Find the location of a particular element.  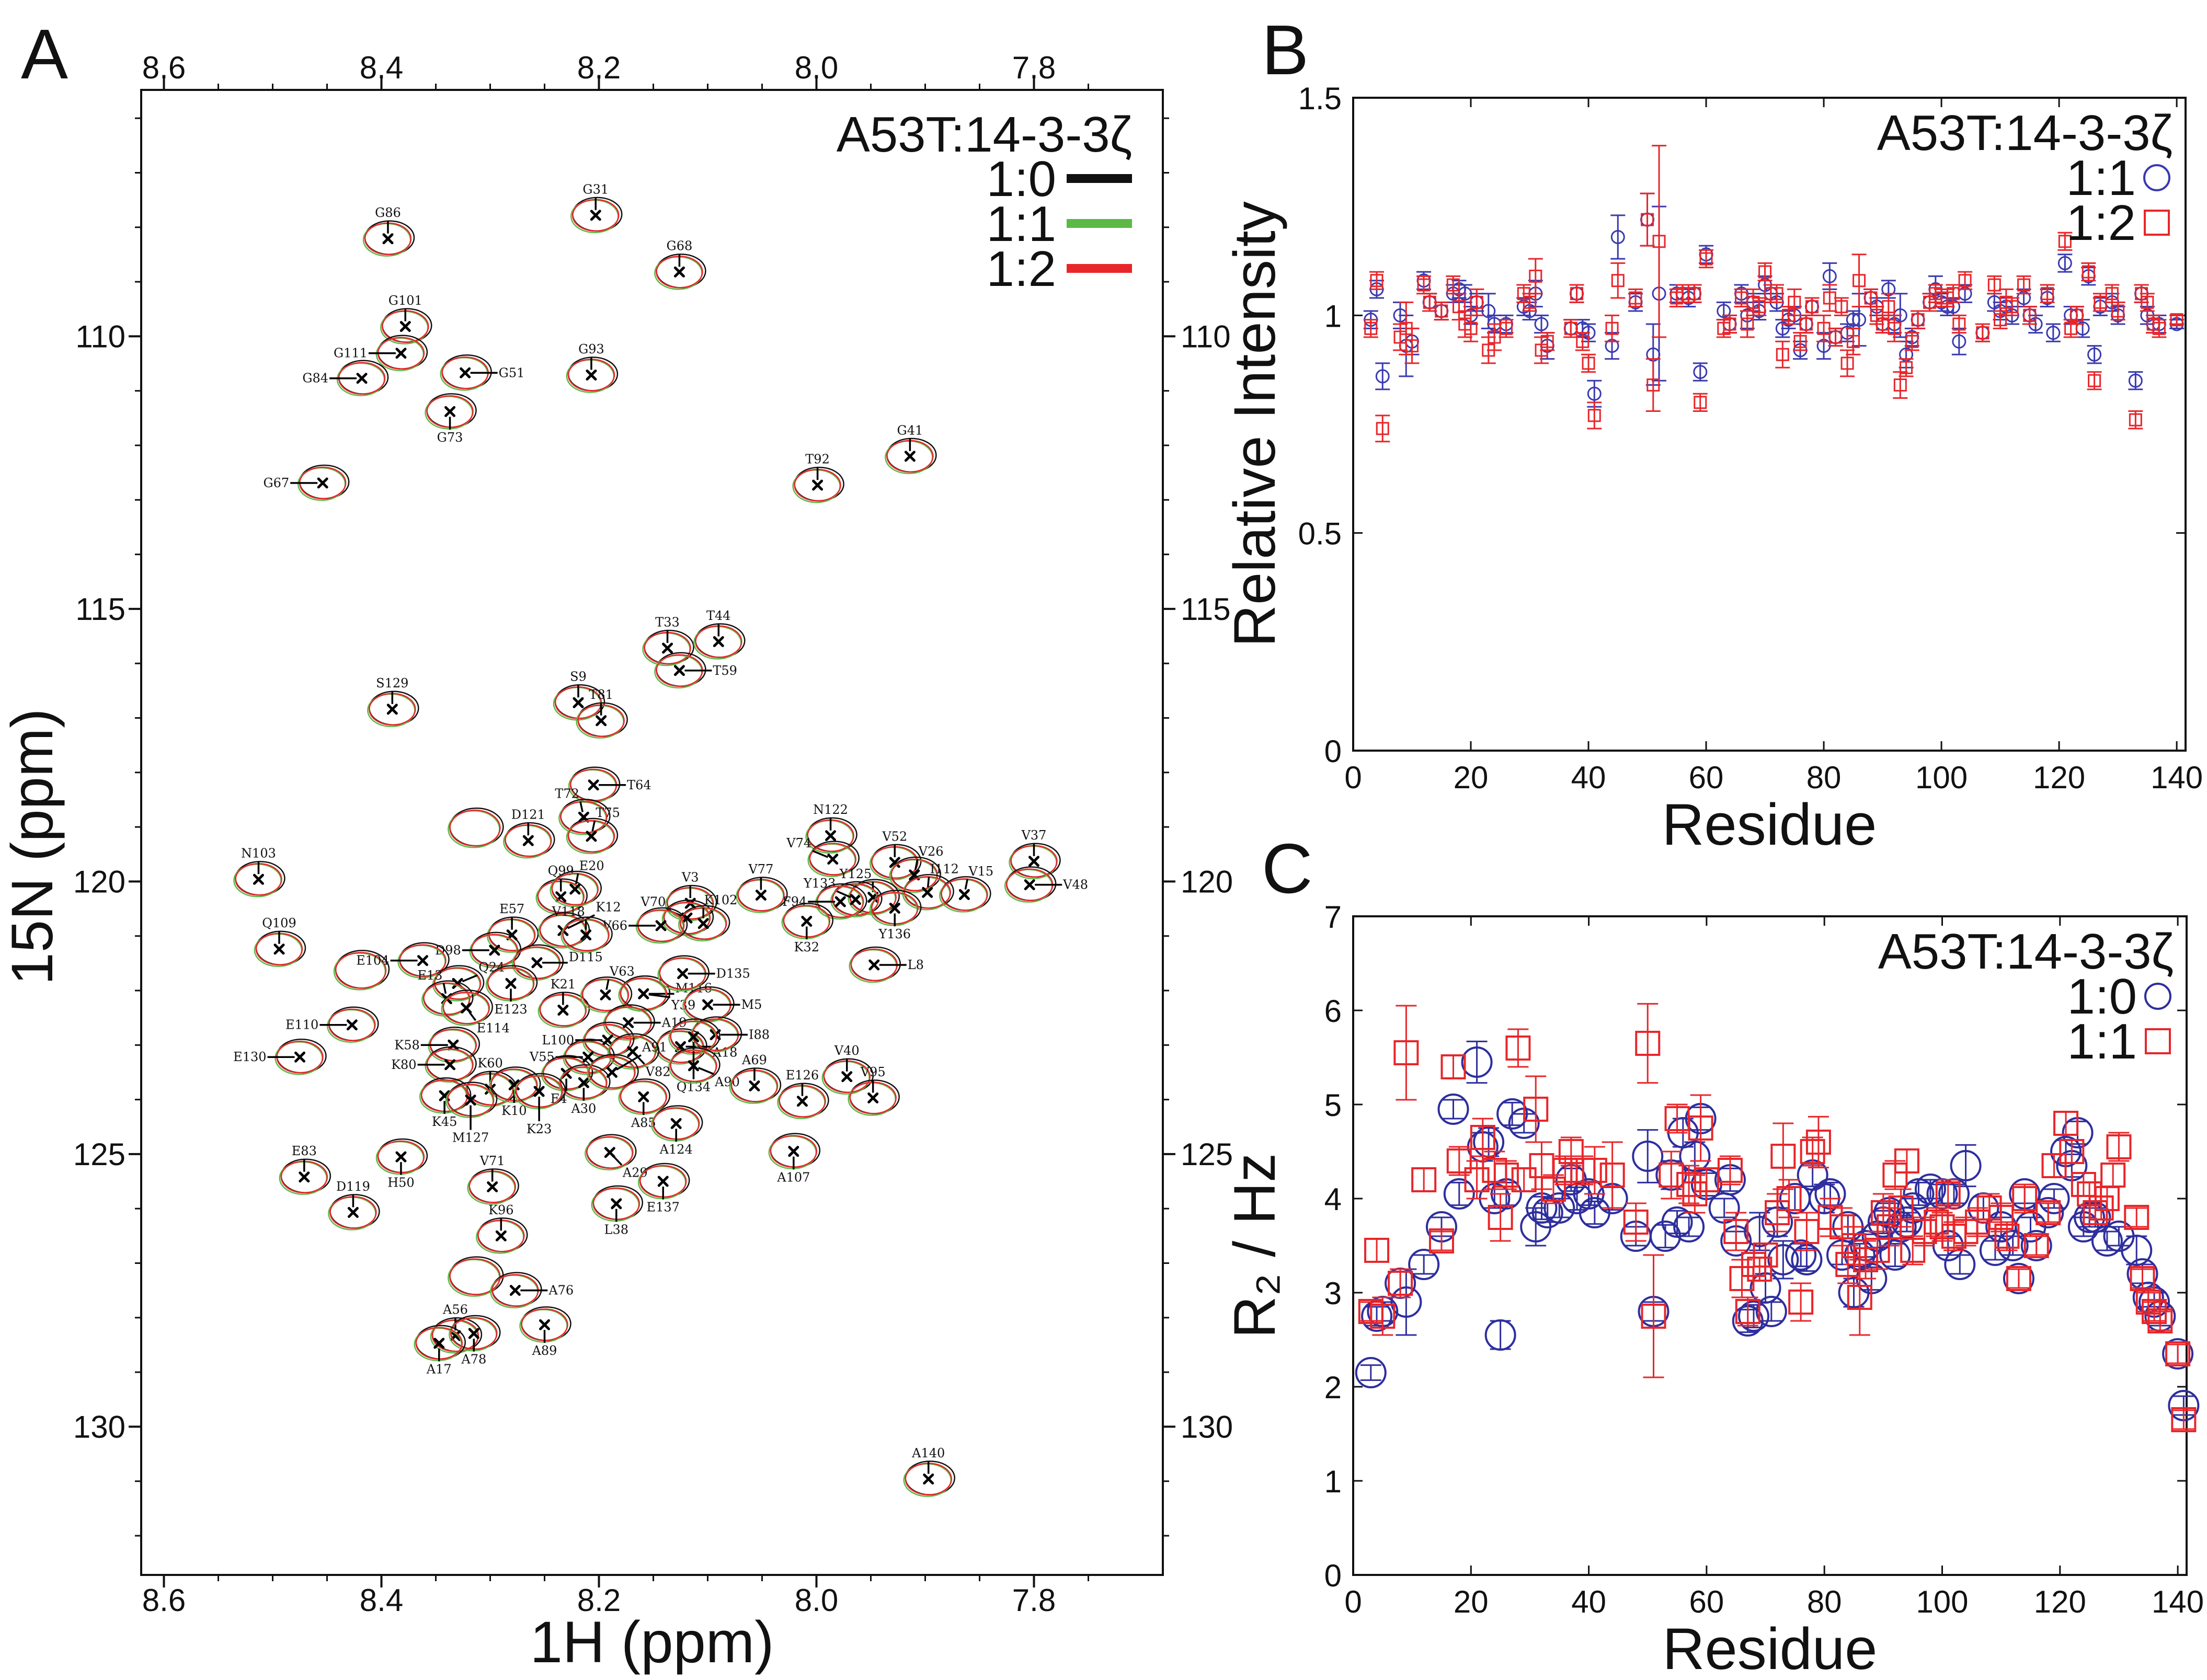

y-tick-label-right: 125 is located at coordinates (1207, 1154).